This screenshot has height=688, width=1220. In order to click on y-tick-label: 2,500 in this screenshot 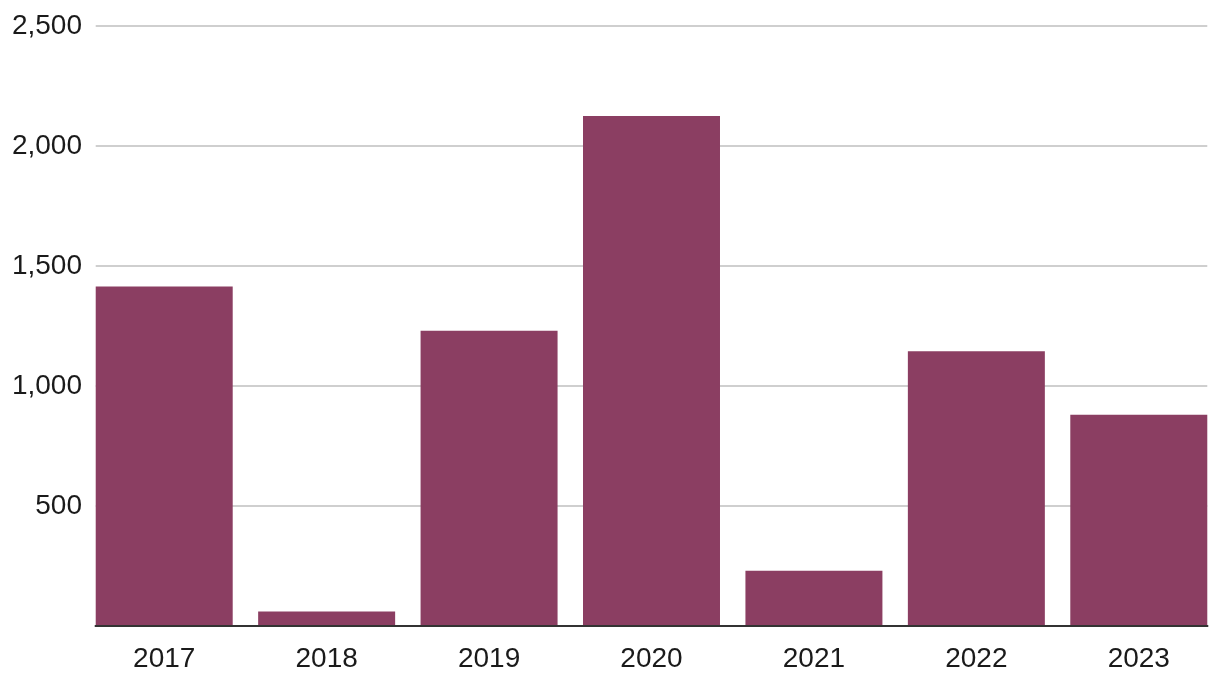, I will do `click(46, 24)`.